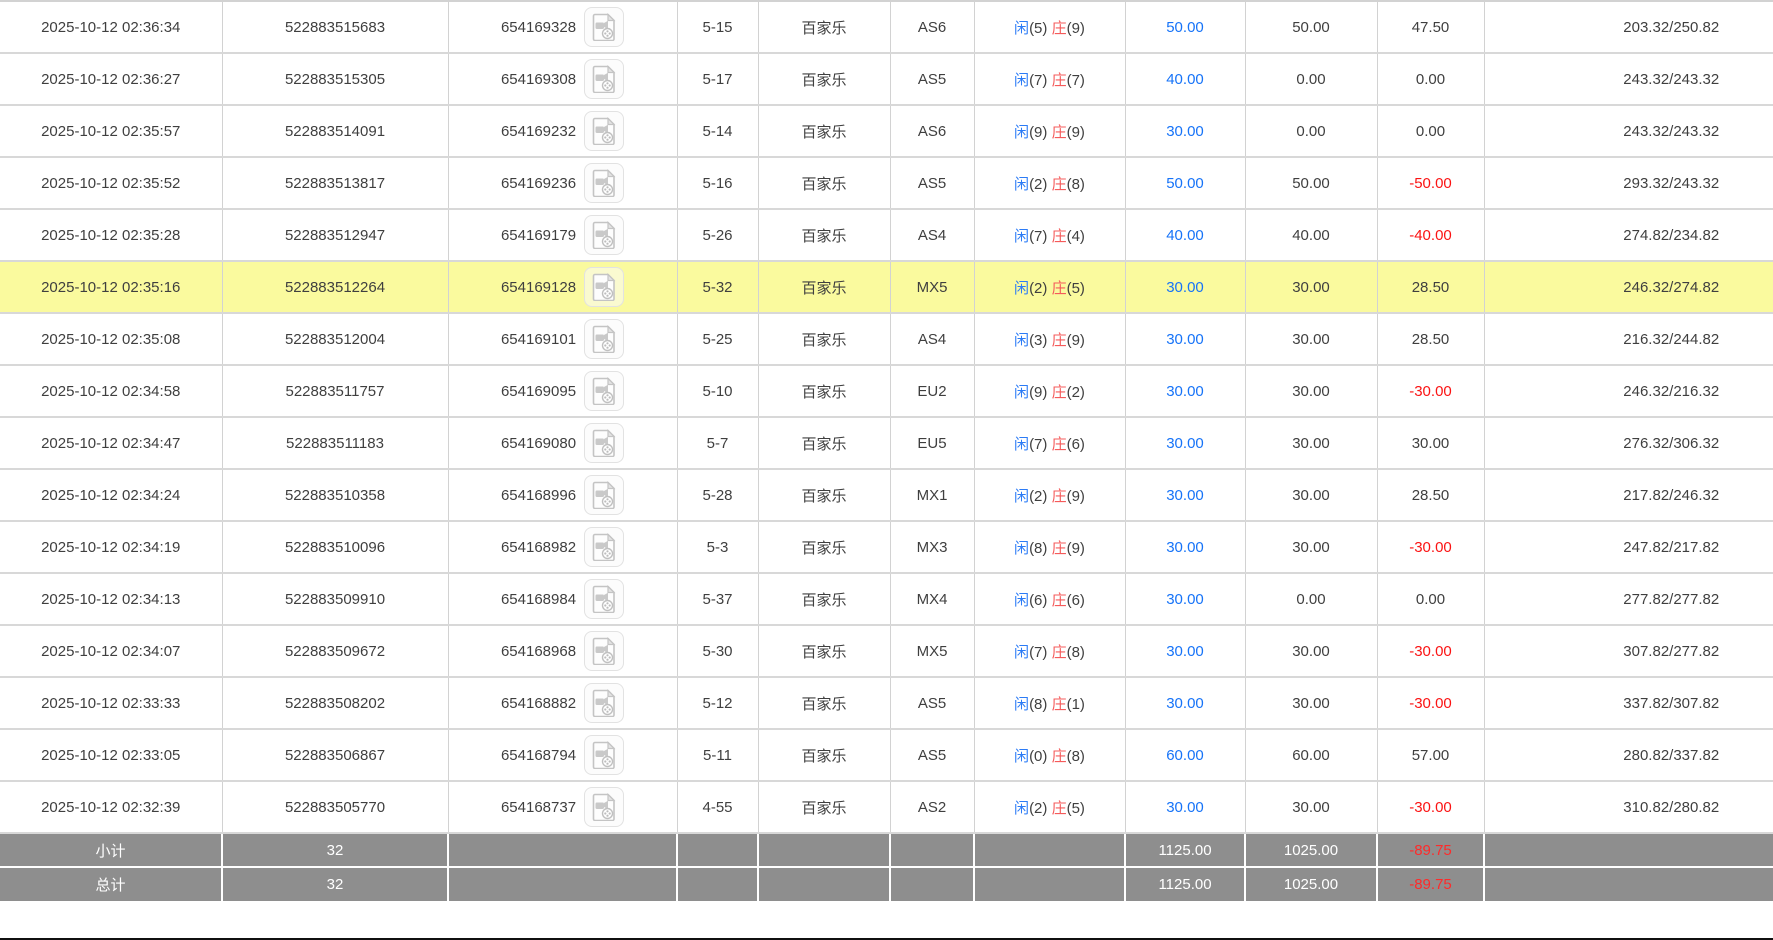 The height and width of the screenshot is (940, 1773). Describe the element at coordinates (111, 79) in the screenshot. I see `bet-time-cell: 2025-10-12 02:36:27` at that location.